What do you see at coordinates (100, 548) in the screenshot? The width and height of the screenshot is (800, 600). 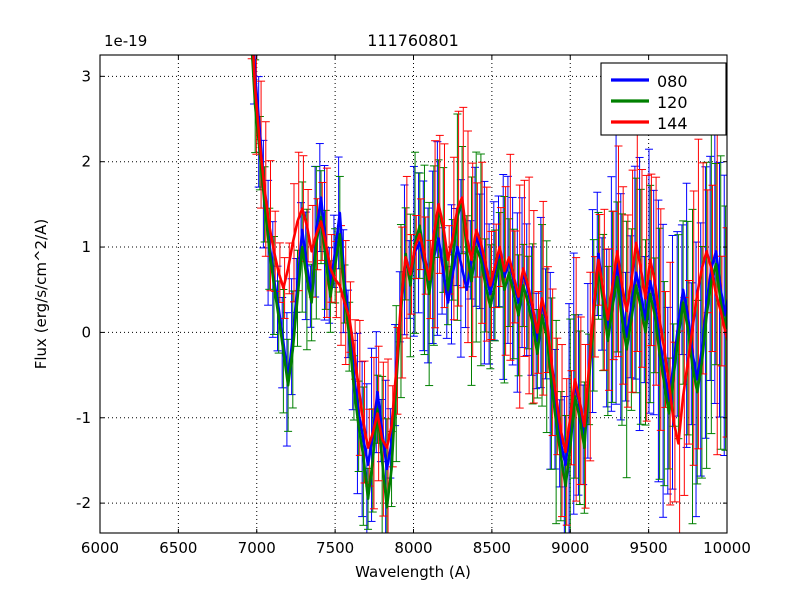 I see `x-tick-label: 6000` at bounding box center [100, 548].